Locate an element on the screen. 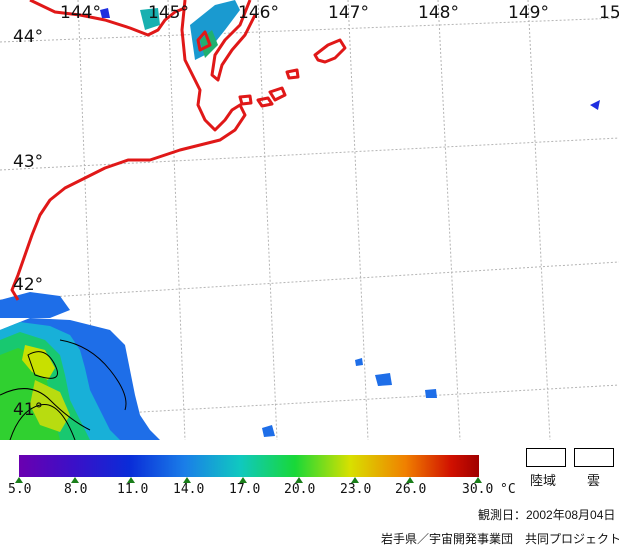 Image resolution: width=619 pixels, height=547 pixels. observation-date: 観測日：2002年08月04日 is located at coordinates (547, 515).